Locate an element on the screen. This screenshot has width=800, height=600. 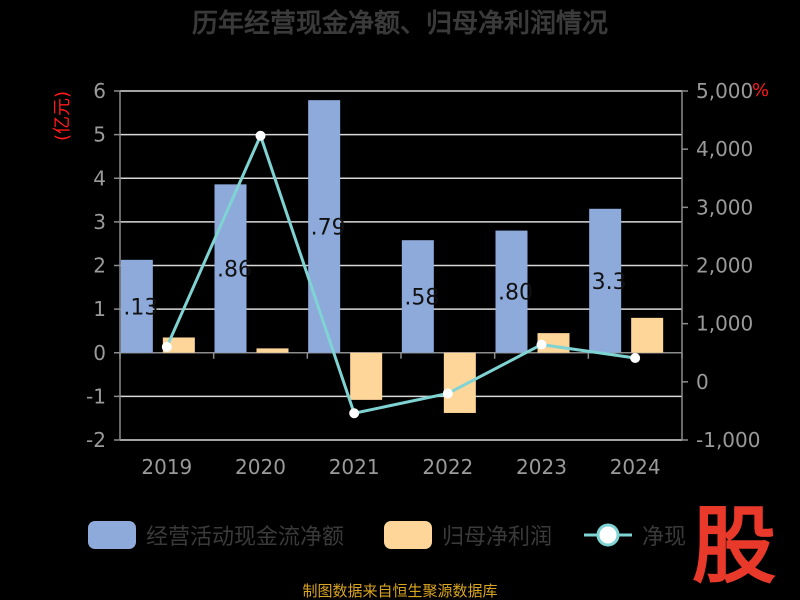
left-axis-tick-label: 1 is located at coordinates (99, 309).